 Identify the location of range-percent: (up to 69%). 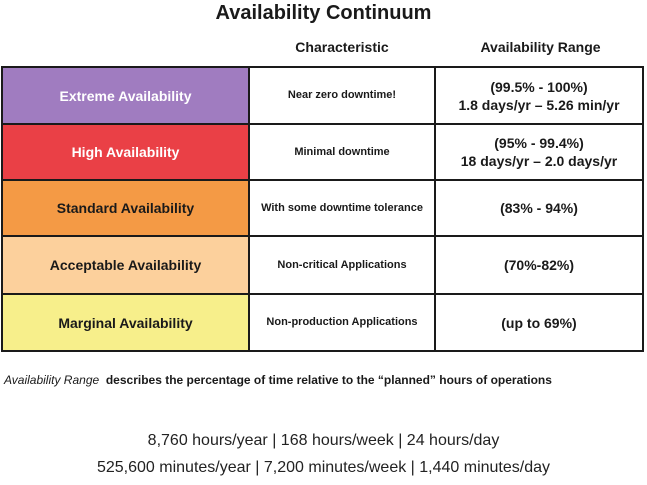
(539, 322).